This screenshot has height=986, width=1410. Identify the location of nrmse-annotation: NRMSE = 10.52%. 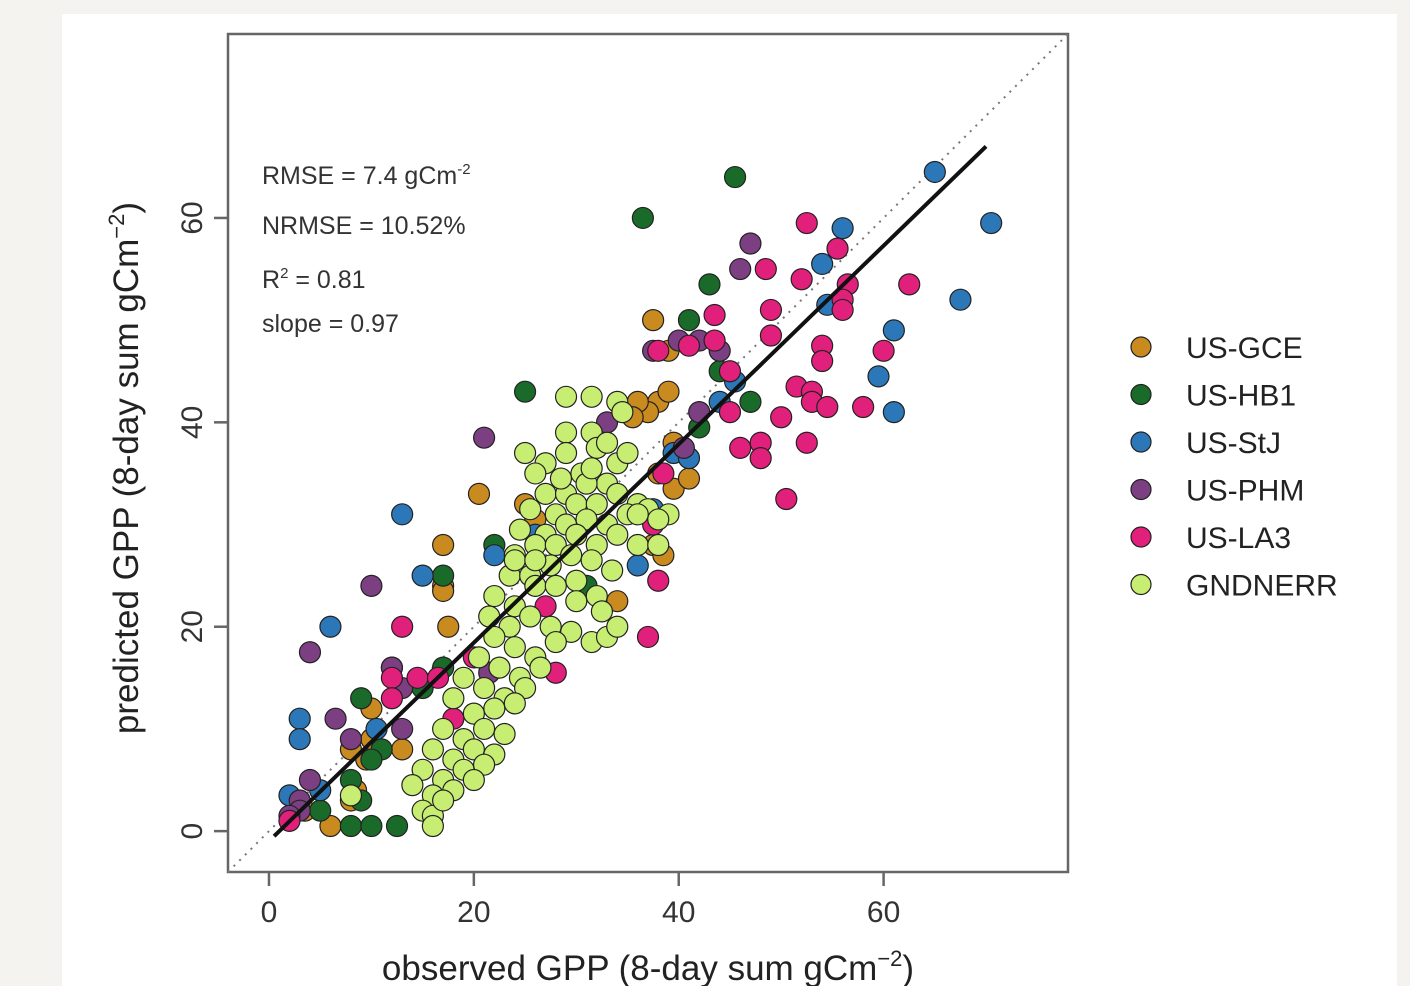
(364, 226).